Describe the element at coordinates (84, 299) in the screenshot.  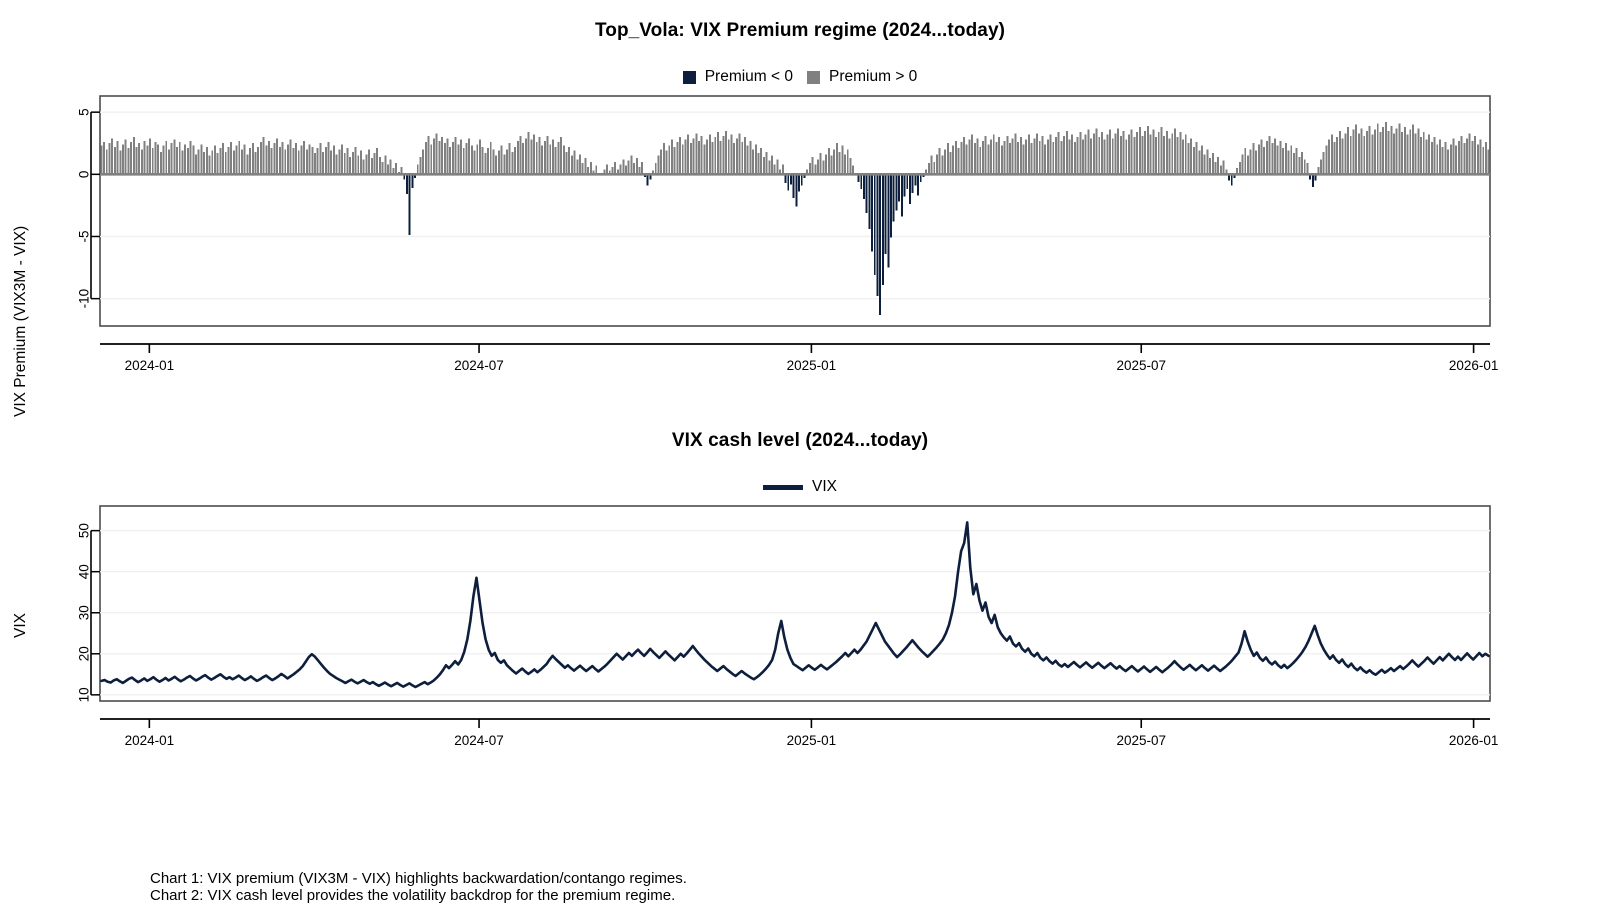
I see `svg-text: -10` at that location.